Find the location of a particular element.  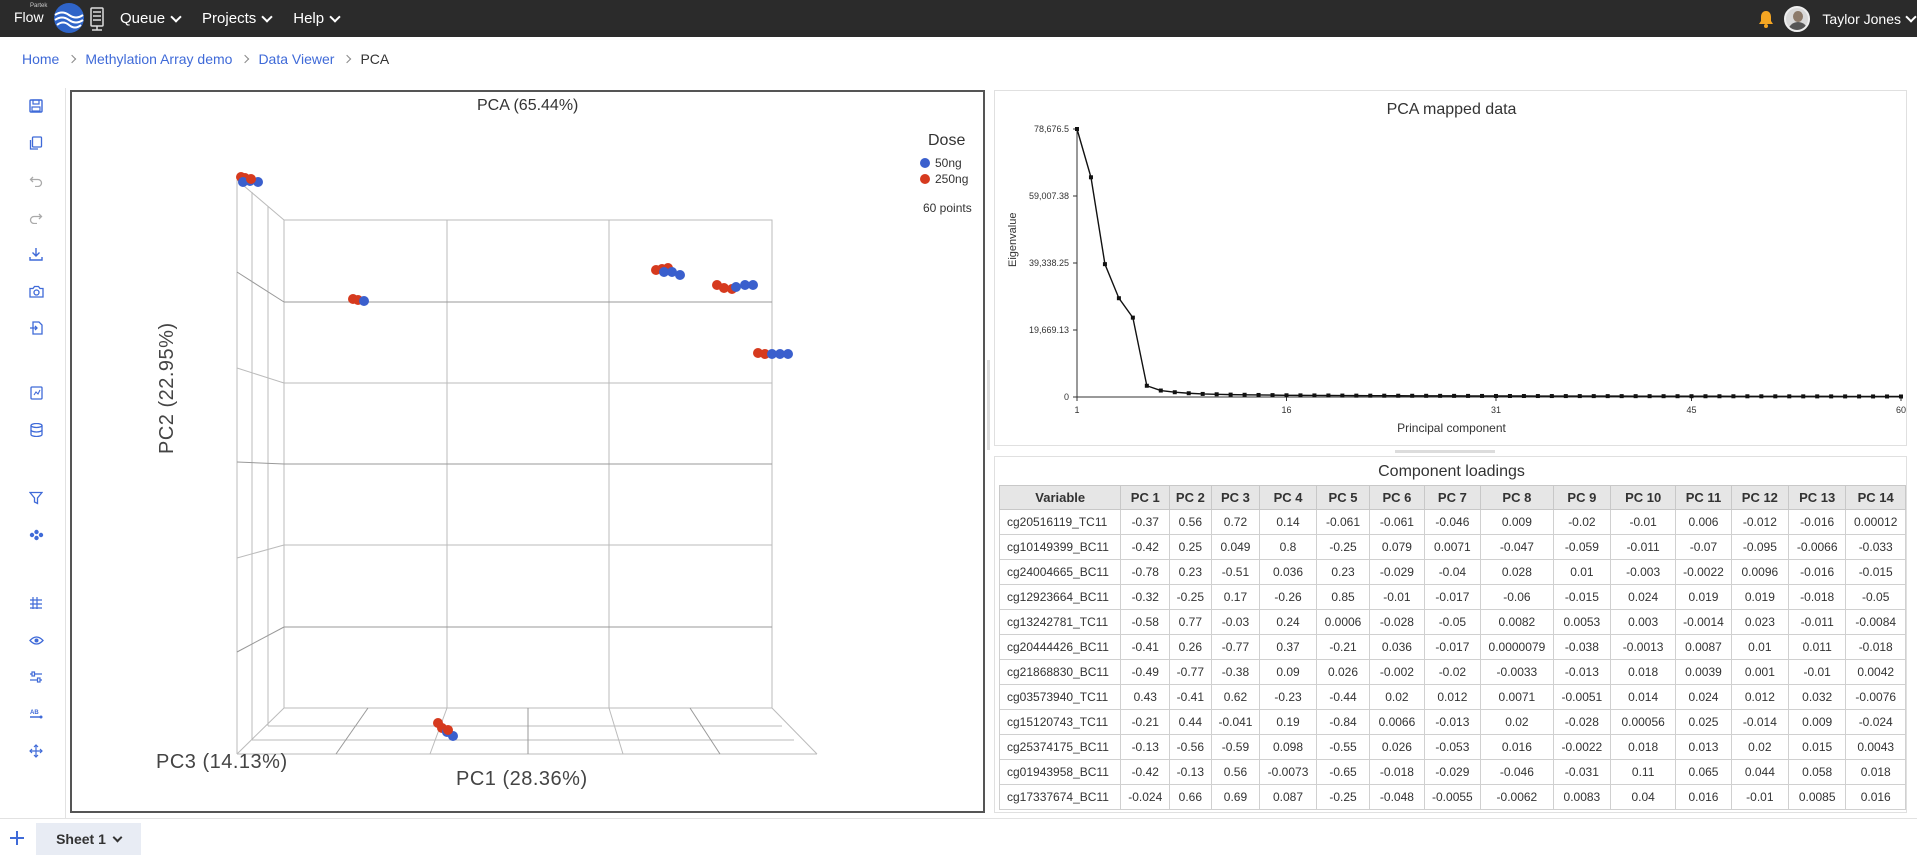

sheet-tab-active: Sheet 1 is located at coordinates (88, 839).